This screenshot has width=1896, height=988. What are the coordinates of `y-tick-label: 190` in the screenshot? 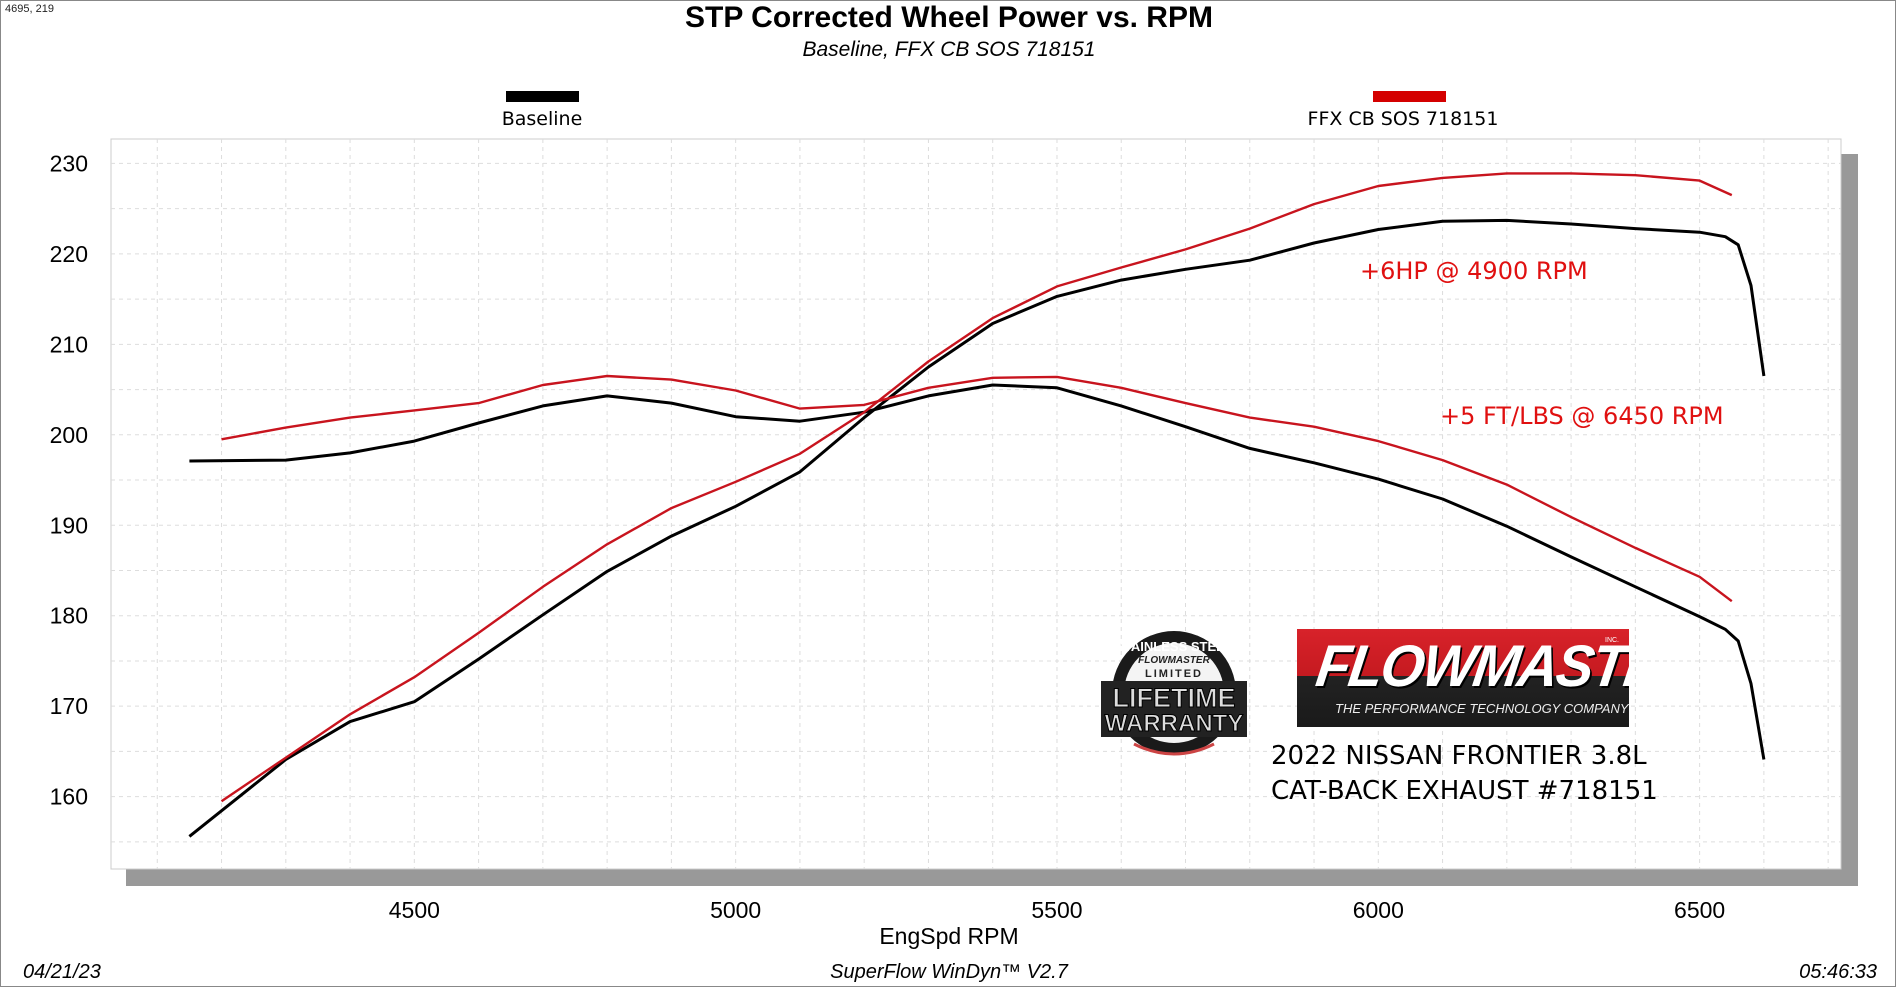 It's located at (69, 525).